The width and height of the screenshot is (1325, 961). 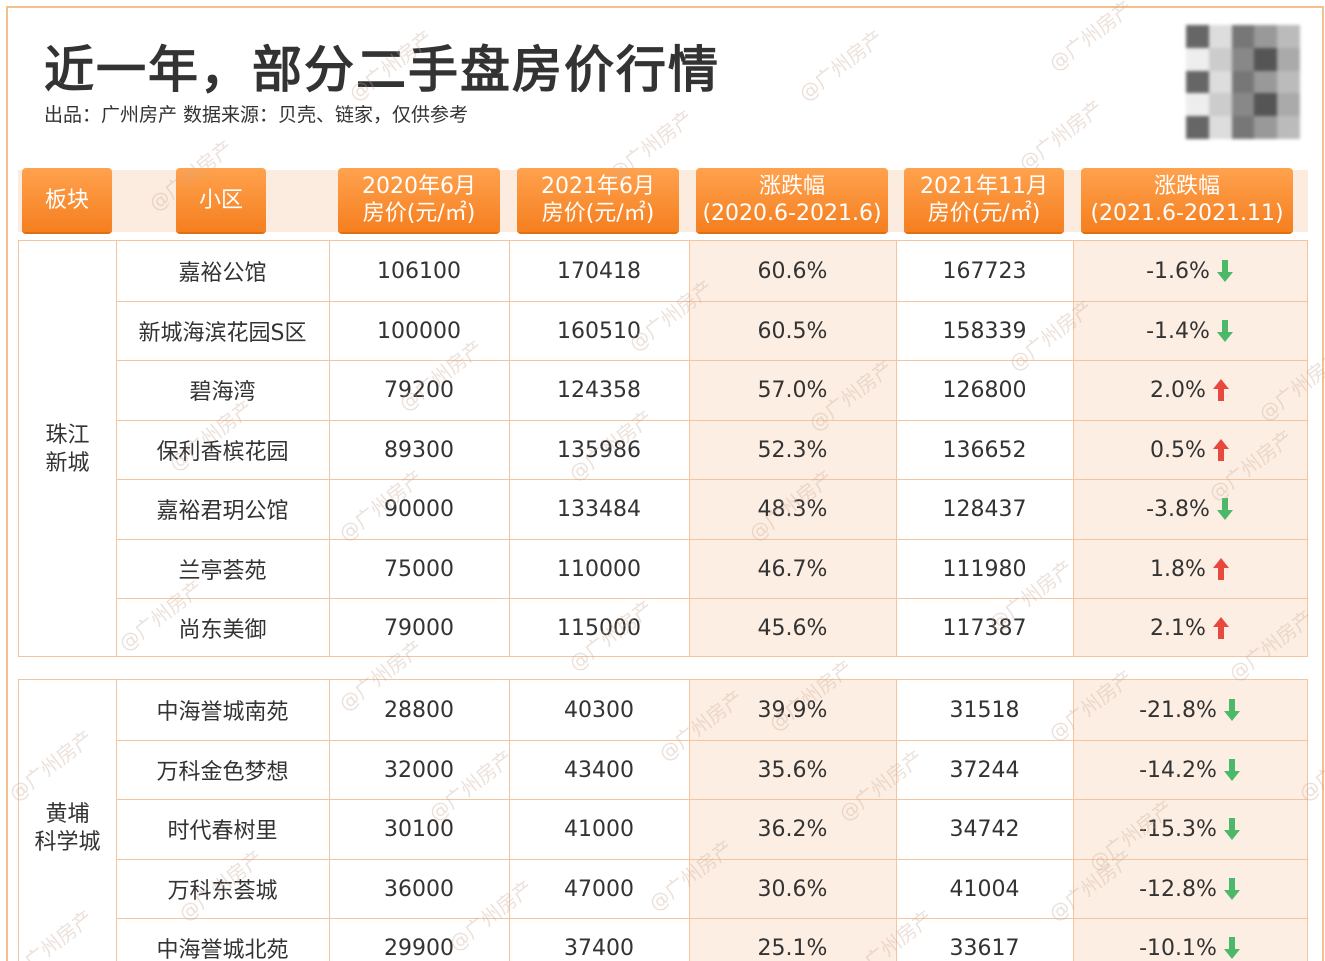 I want to click on price-2021-11-cell: 37244, so click(x=984, y=770).